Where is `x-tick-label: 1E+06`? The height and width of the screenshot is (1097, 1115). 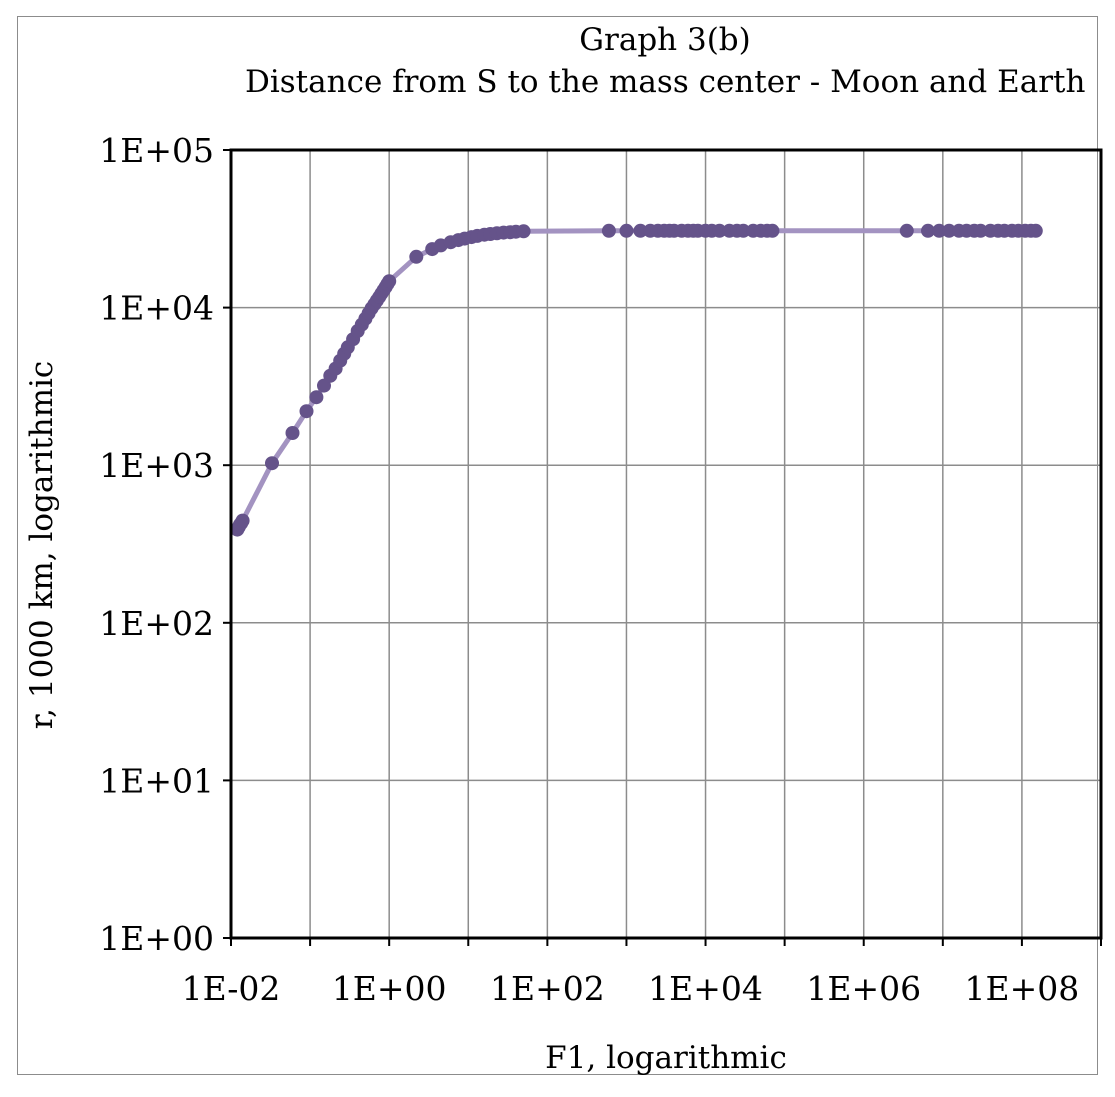
x-tick-label: 1E+06 is located at coordinates (863, 988).